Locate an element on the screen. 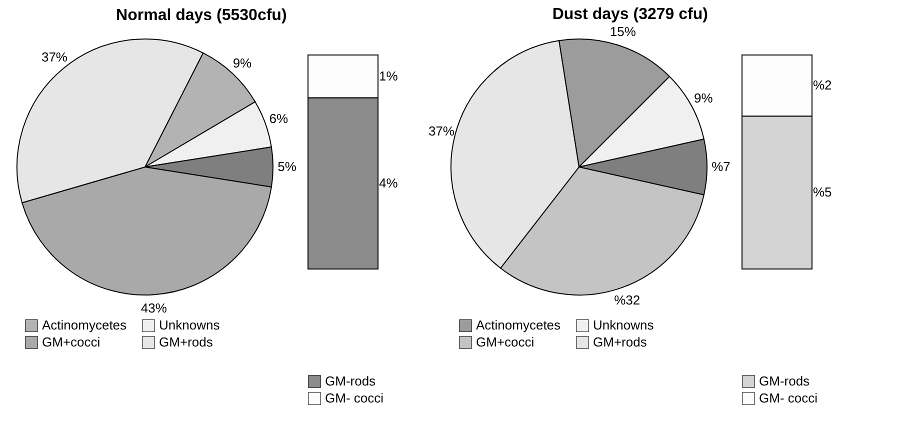  data-label: 5% is located at coordinates (287, 166).